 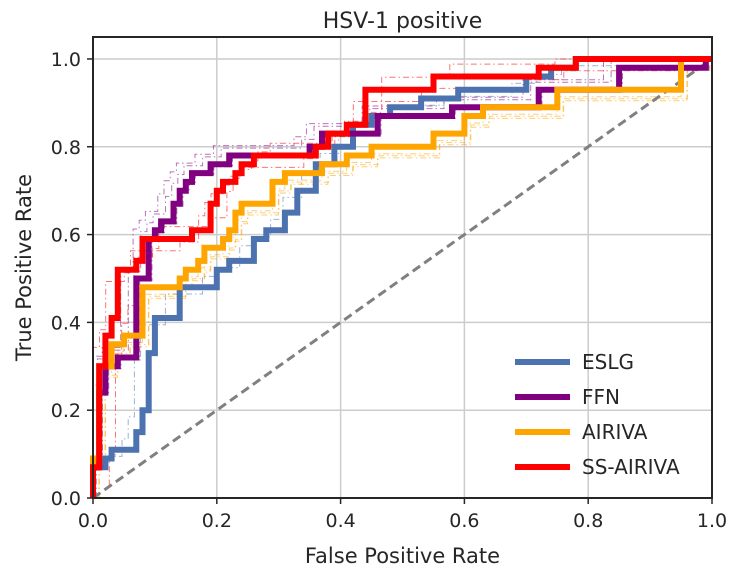 I want to click on legend-label-airiva: AIRIVA, so click(x=615, y=432).